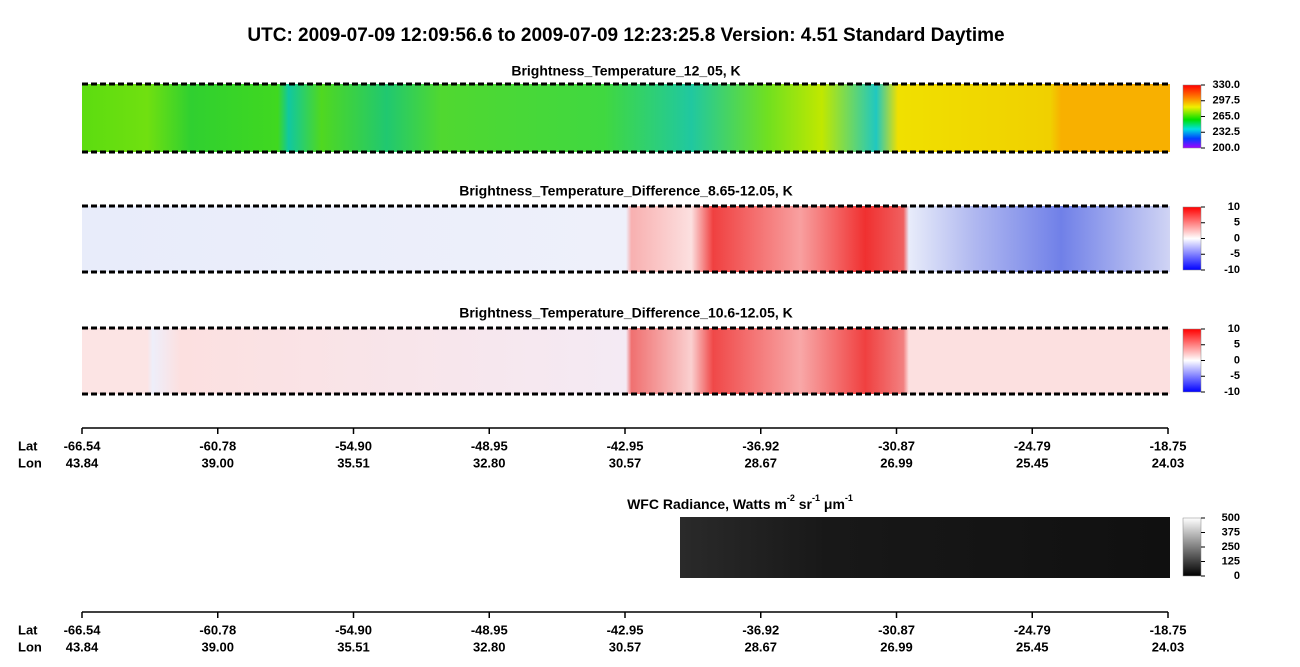  What do you see at coordinates (1231, 518) in the screenshot?
I see `colorbar-tick-label: 500` at bounding box center [1231, 518].